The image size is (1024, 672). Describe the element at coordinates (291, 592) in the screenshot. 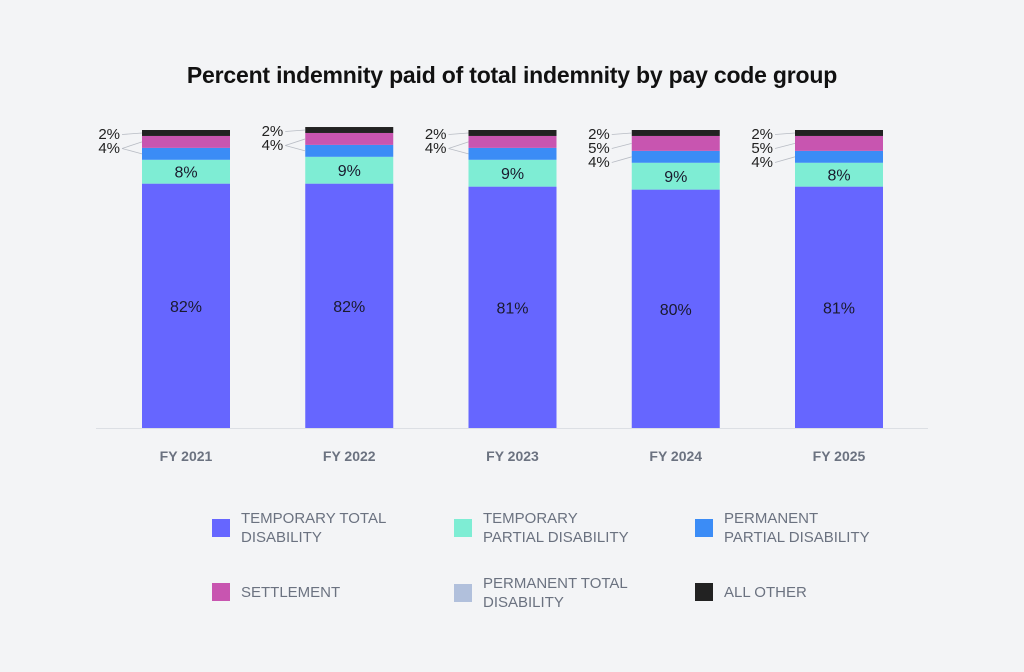

I see `legend-label: SETTLEMENT` at that location.